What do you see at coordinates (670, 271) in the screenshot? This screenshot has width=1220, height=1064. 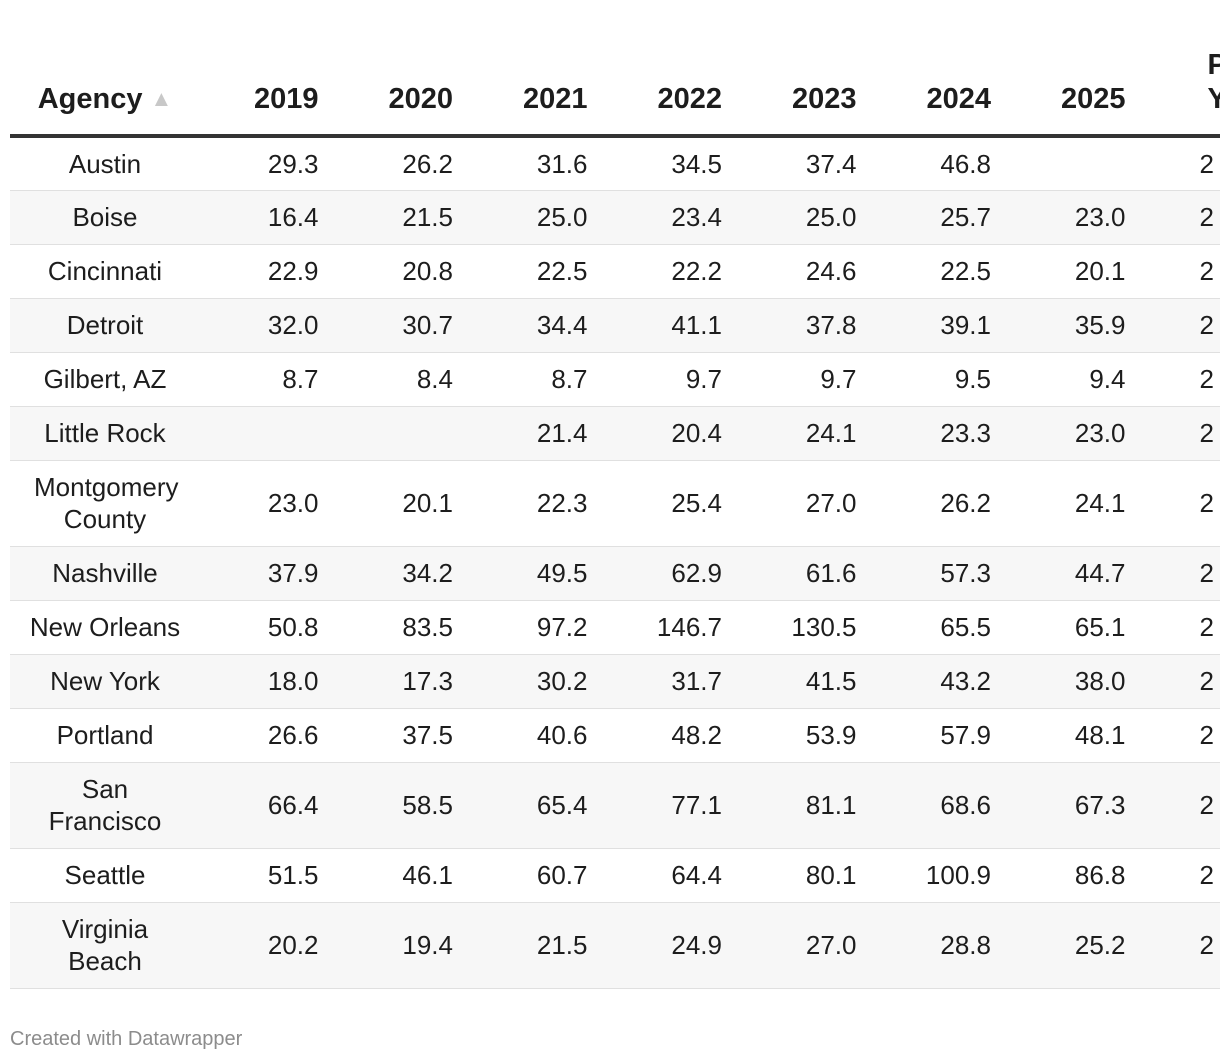 I see `cell-value-2022: 22.2` at bounding box center [670, 271].